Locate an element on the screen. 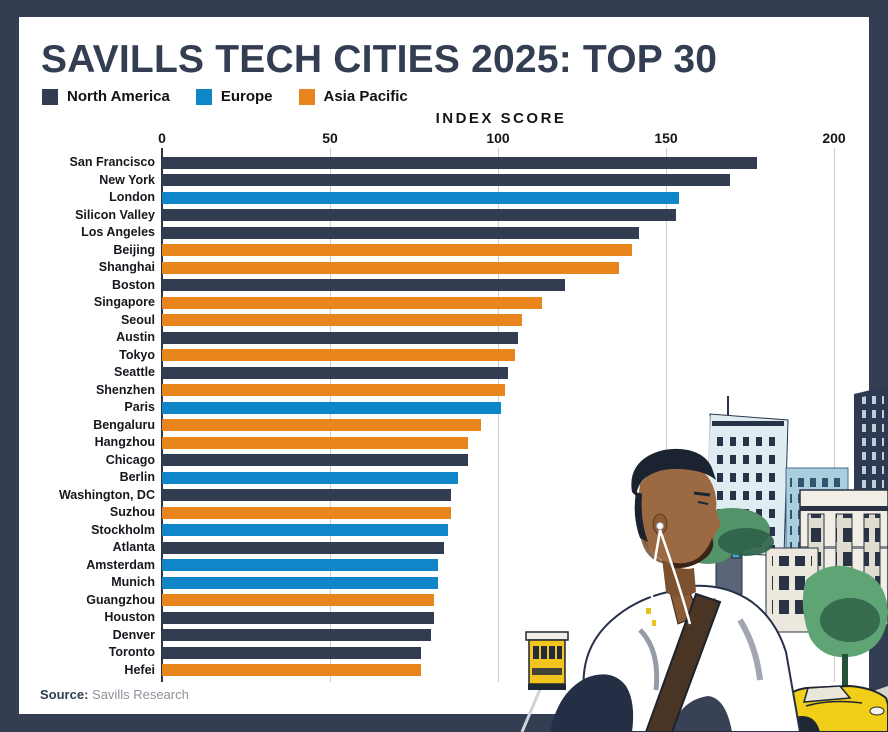 The image size is (888, 732). city-label: Shenzhen is located at coordinates (125, 389).